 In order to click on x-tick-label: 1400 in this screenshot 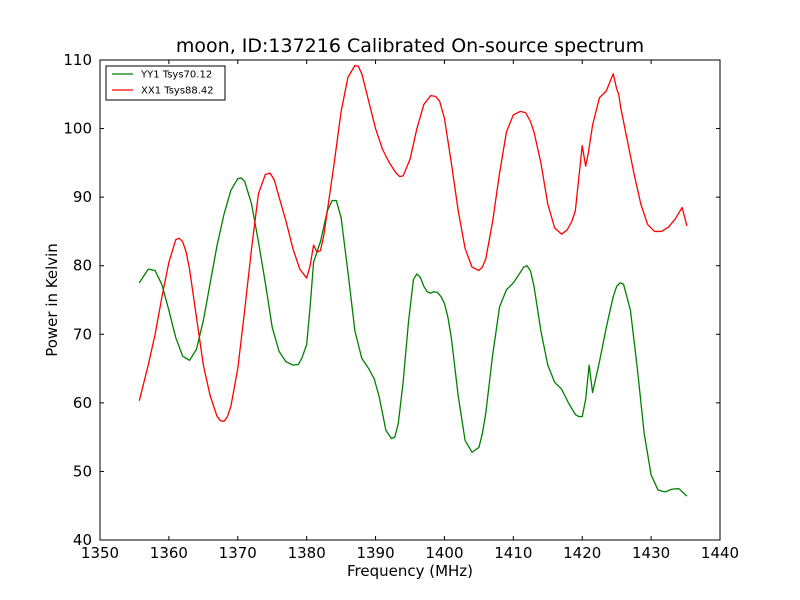, I will do `click(444, 553)`.